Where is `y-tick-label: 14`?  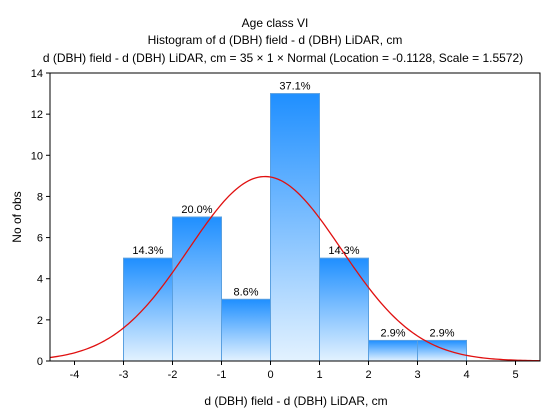
y-tick-label: 14 is located at coordinates (37, 74).